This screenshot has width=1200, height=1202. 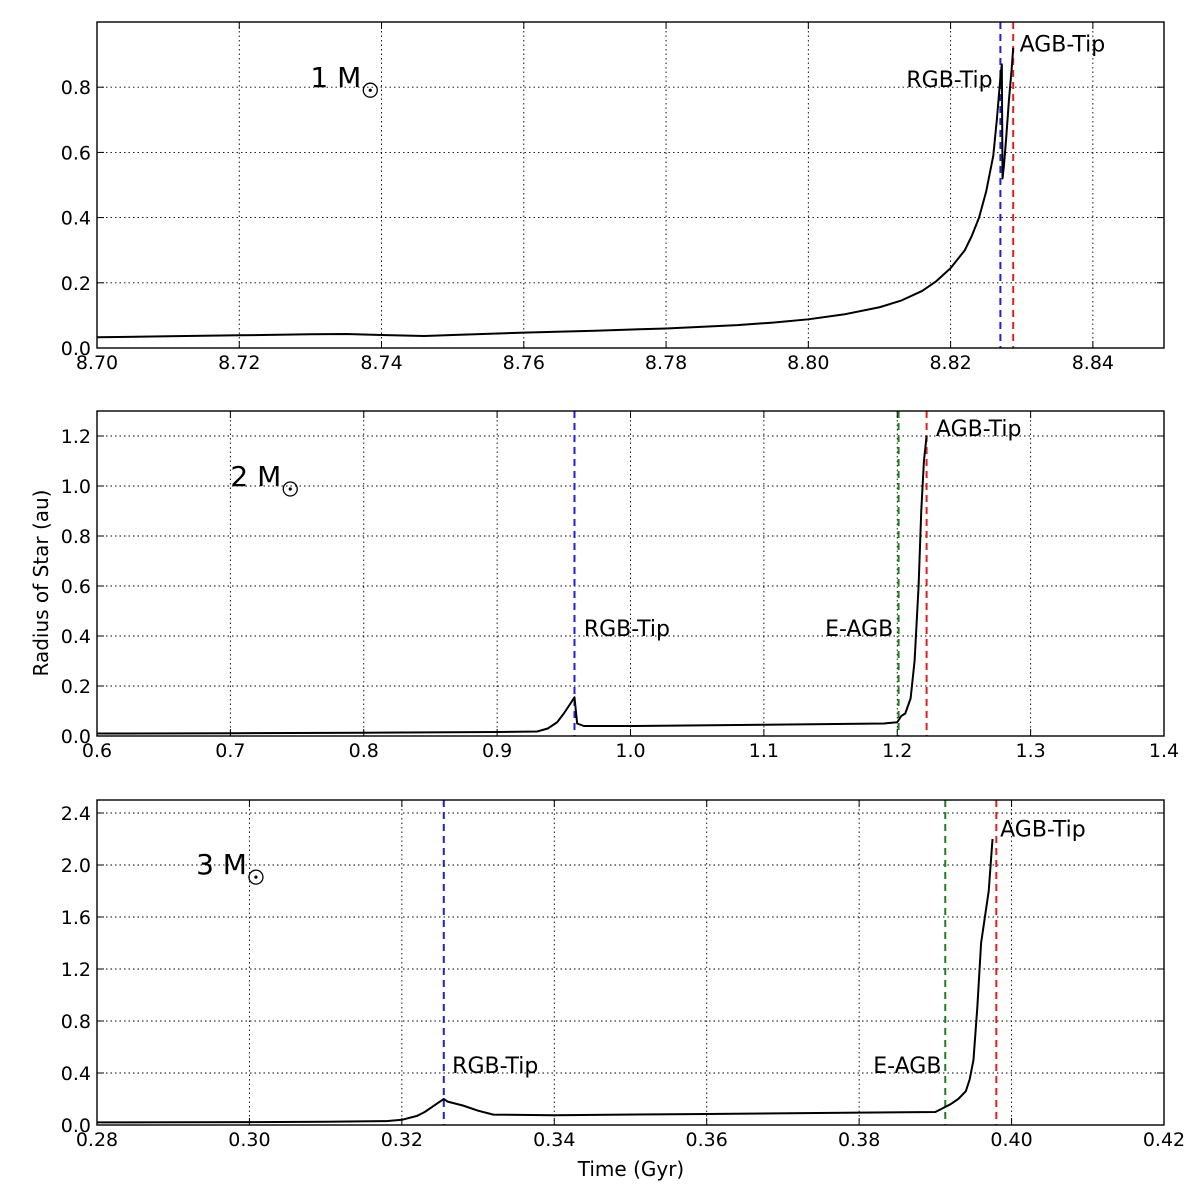 What do you see at coordinates (630, 1169) in the screenshot?
I see `x-axis-label: Time (Gyr)` at bounding box center [630, 1169].